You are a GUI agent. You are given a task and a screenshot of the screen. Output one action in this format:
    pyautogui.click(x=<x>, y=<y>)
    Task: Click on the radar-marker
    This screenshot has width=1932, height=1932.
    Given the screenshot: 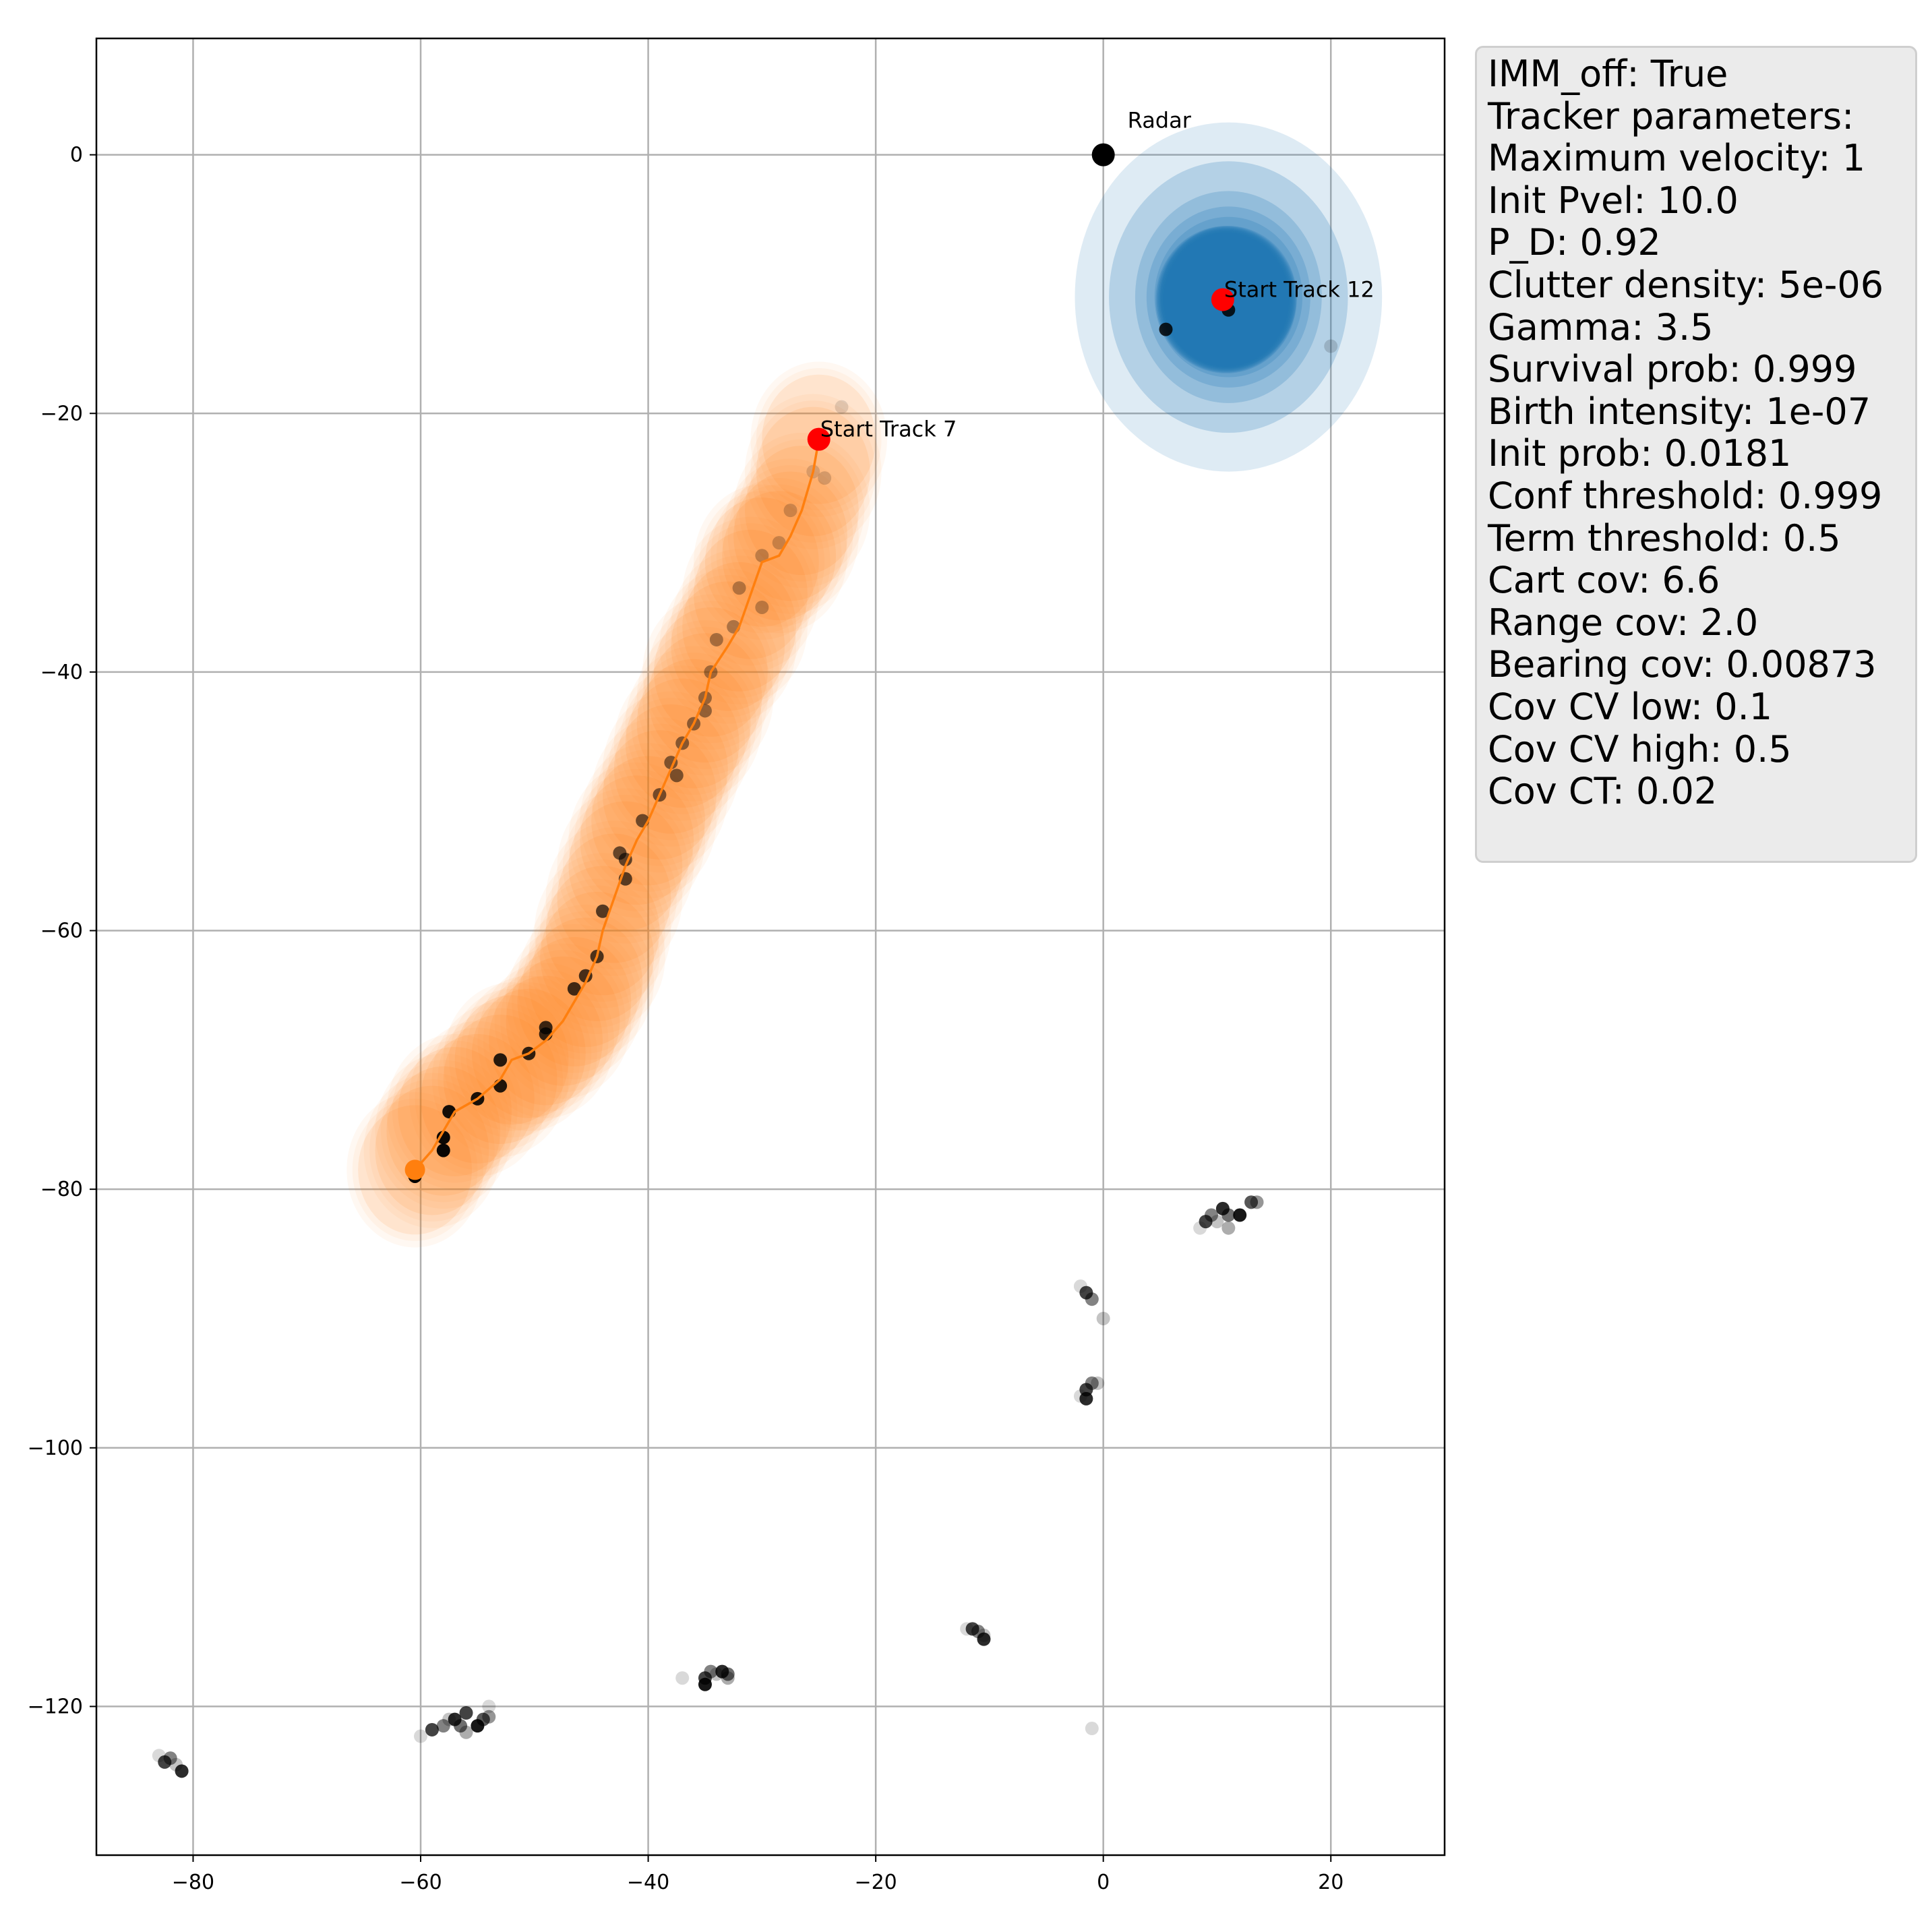 What is the action you would take?
    pyautogui.click(x=1103, y=155)
    